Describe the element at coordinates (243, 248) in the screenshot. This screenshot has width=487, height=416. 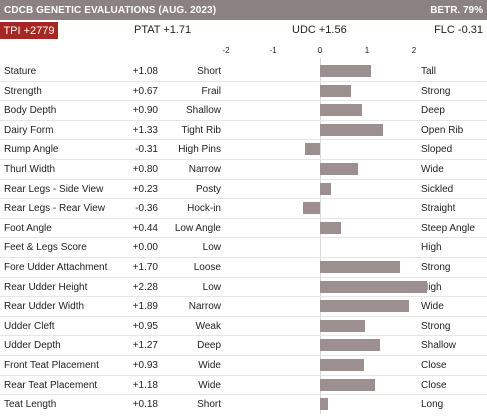
I see `trait-row: Feet & Legs Score +0.00 Low High` at that location.